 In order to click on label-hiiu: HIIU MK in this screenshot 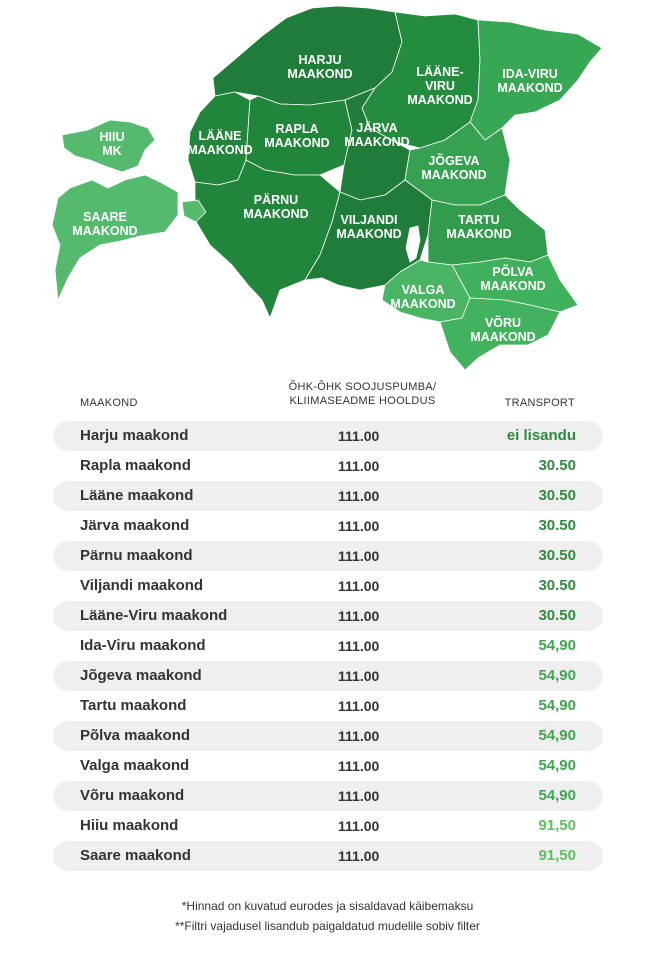, I will do `click(112, 144)`.